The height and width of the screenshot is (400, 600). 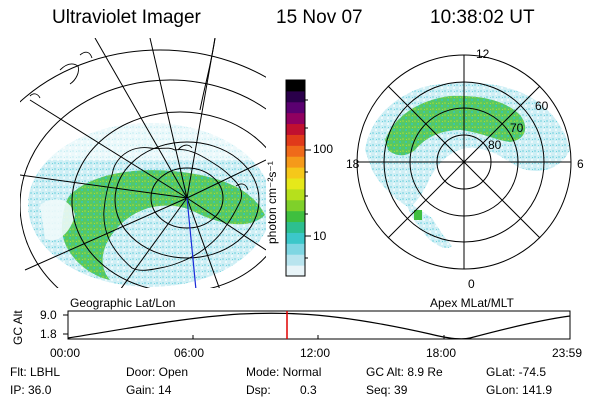 What do you see at coordinates (65, 353) in the screenshot?
I see `x-tick-0000: 00:00` at bounding box center [65, 353].